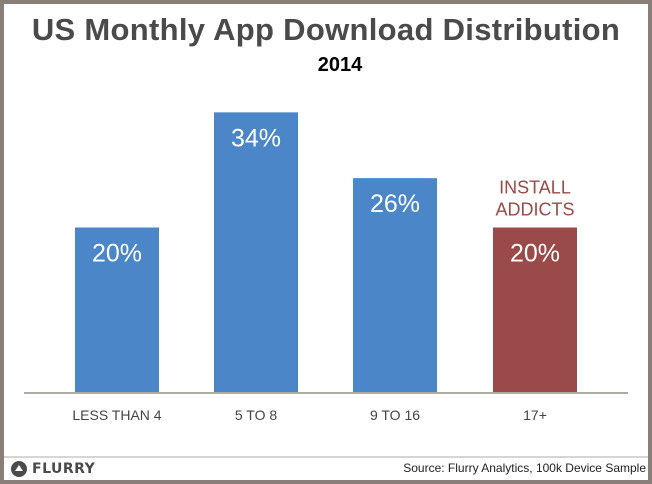 The image size is (652, 484). Describe the element at coordinates (395, 204) in the screenshot. I see `bar-value-label-3: 26%` at that location.